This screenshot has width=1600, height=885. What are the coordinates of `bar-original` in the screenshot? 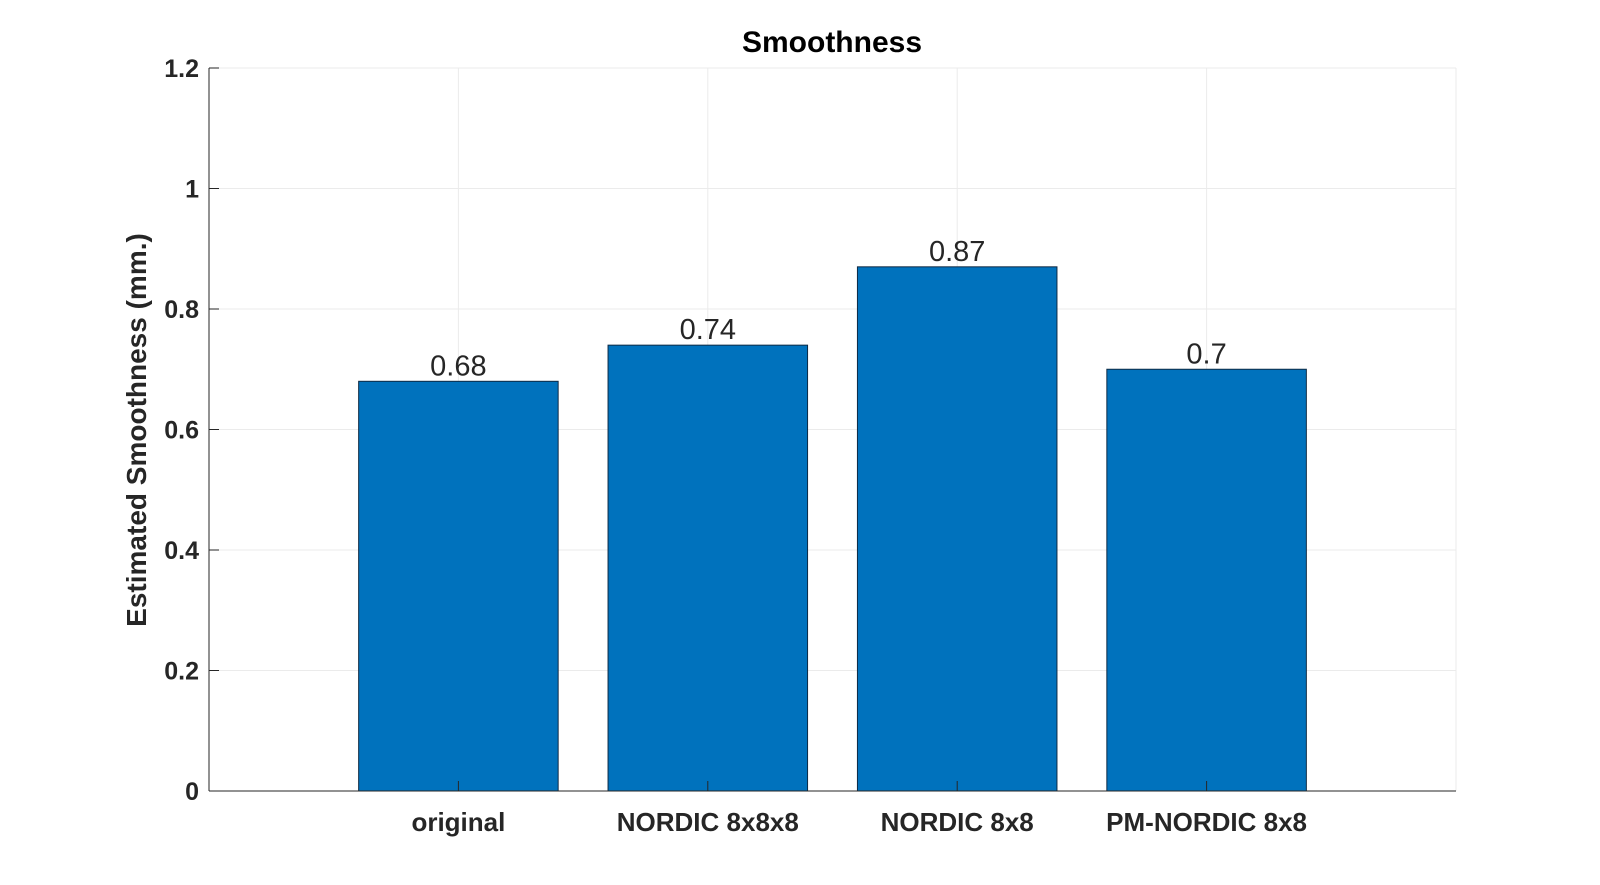 It's located at (458, 586).